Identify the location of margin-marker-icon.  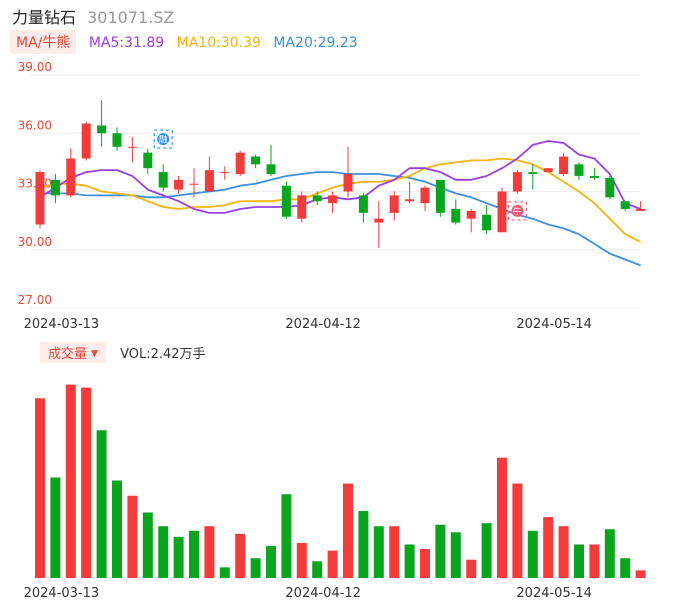
(163, 139).